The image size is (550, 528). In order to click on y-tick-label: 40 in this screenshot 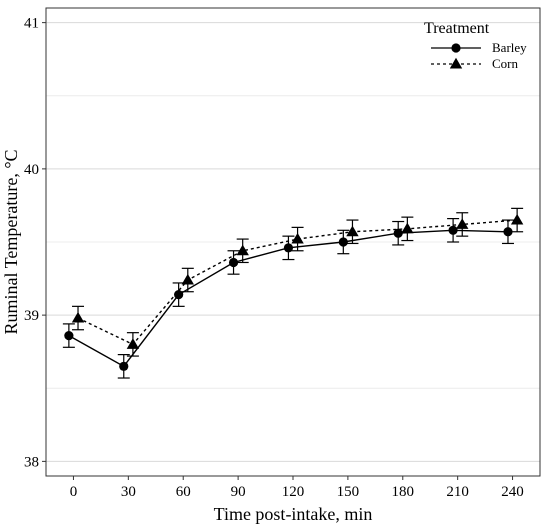, I will do `click(31, 170)`.